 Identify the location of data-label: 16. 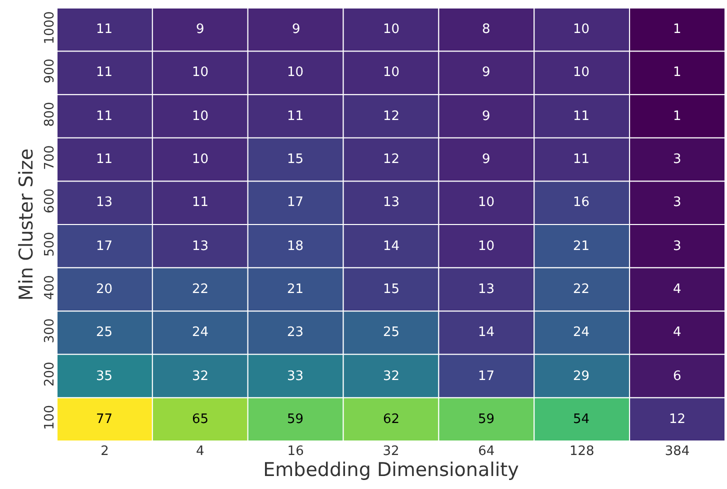
(581, 202).